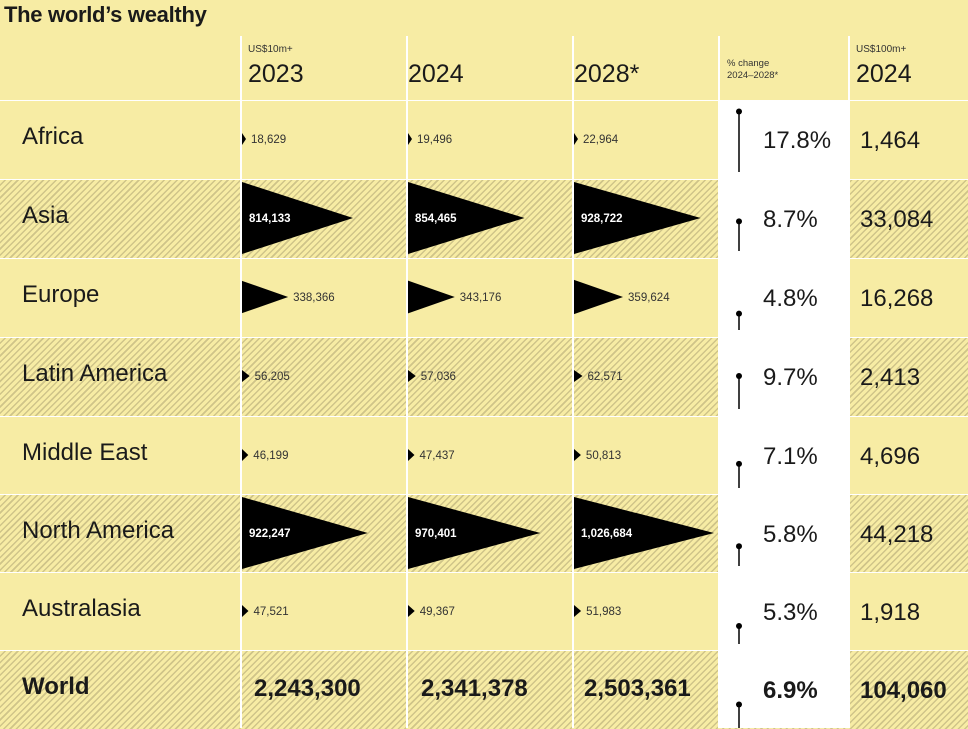 The image size is (968, 729). Describe the element at coordinates (884, 74) in the screenshot. I see `year-2024b-label: 2024` at that location.